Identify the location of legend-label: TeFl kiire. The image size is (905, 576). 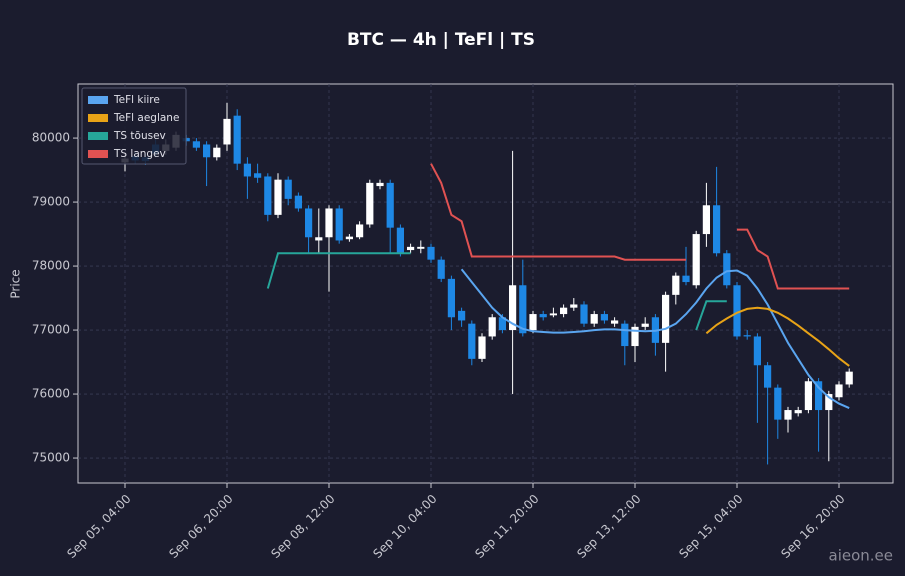
(136, 100).